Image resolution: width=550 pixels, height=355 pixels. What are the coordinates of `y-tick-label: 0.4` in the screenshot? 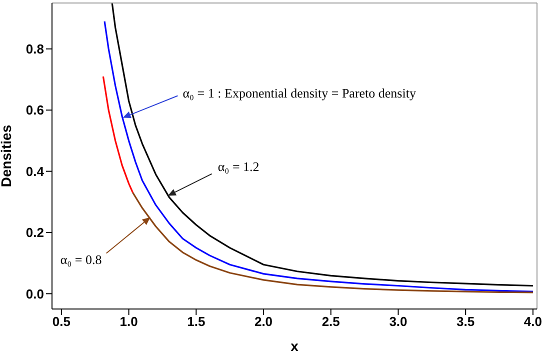 It's located at (35, 171).